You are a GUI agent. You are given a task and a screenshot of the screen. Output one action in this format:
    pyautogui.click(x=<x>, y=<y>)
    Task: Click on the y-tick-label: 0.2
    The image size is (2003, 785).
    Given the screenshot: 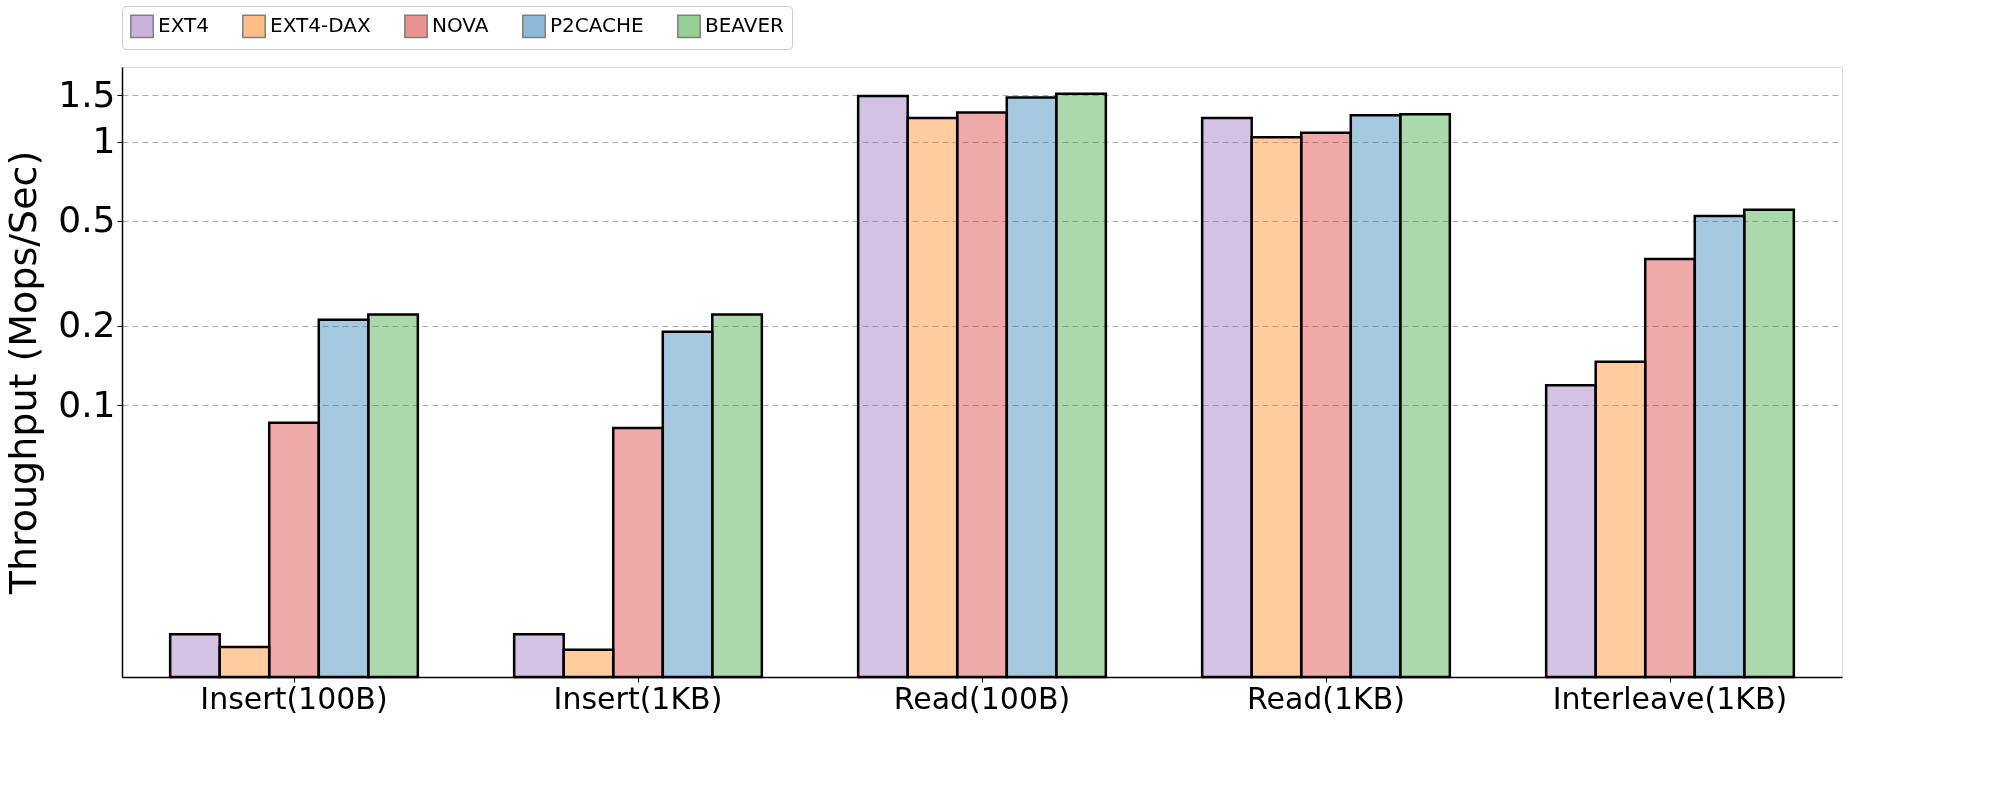 What is the action you would take?
    pyautogui.click(x=87, y=325)
    